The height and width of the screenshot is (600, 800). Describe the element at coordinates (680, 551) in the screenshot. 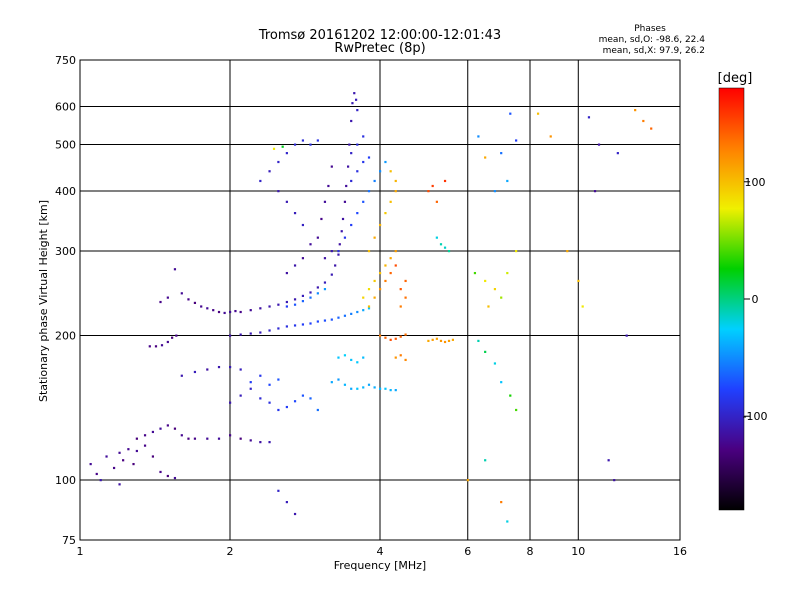

I see `x-tick-label: 16` at that location.